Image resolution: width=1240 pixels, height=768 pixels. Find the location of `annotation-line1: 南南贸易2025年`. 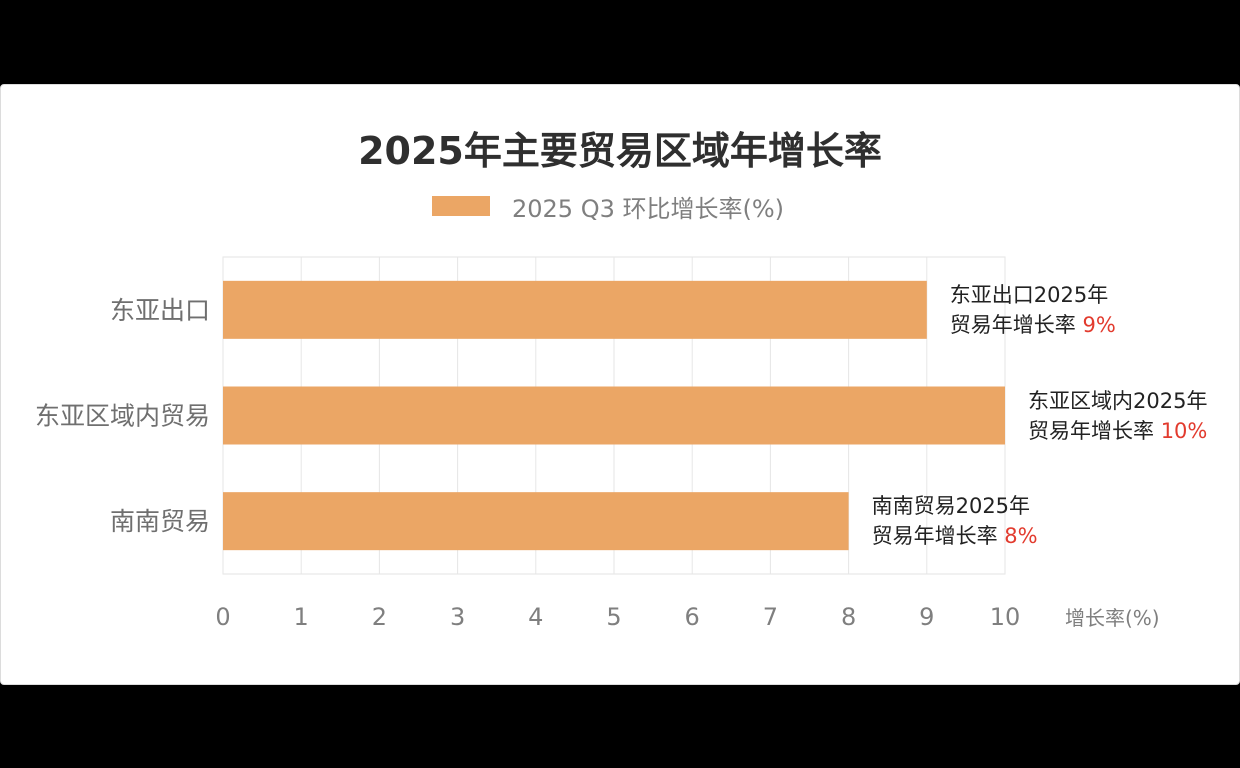

annotation-line1: 南南贸易2025年 is located at coordinates (951, 506).